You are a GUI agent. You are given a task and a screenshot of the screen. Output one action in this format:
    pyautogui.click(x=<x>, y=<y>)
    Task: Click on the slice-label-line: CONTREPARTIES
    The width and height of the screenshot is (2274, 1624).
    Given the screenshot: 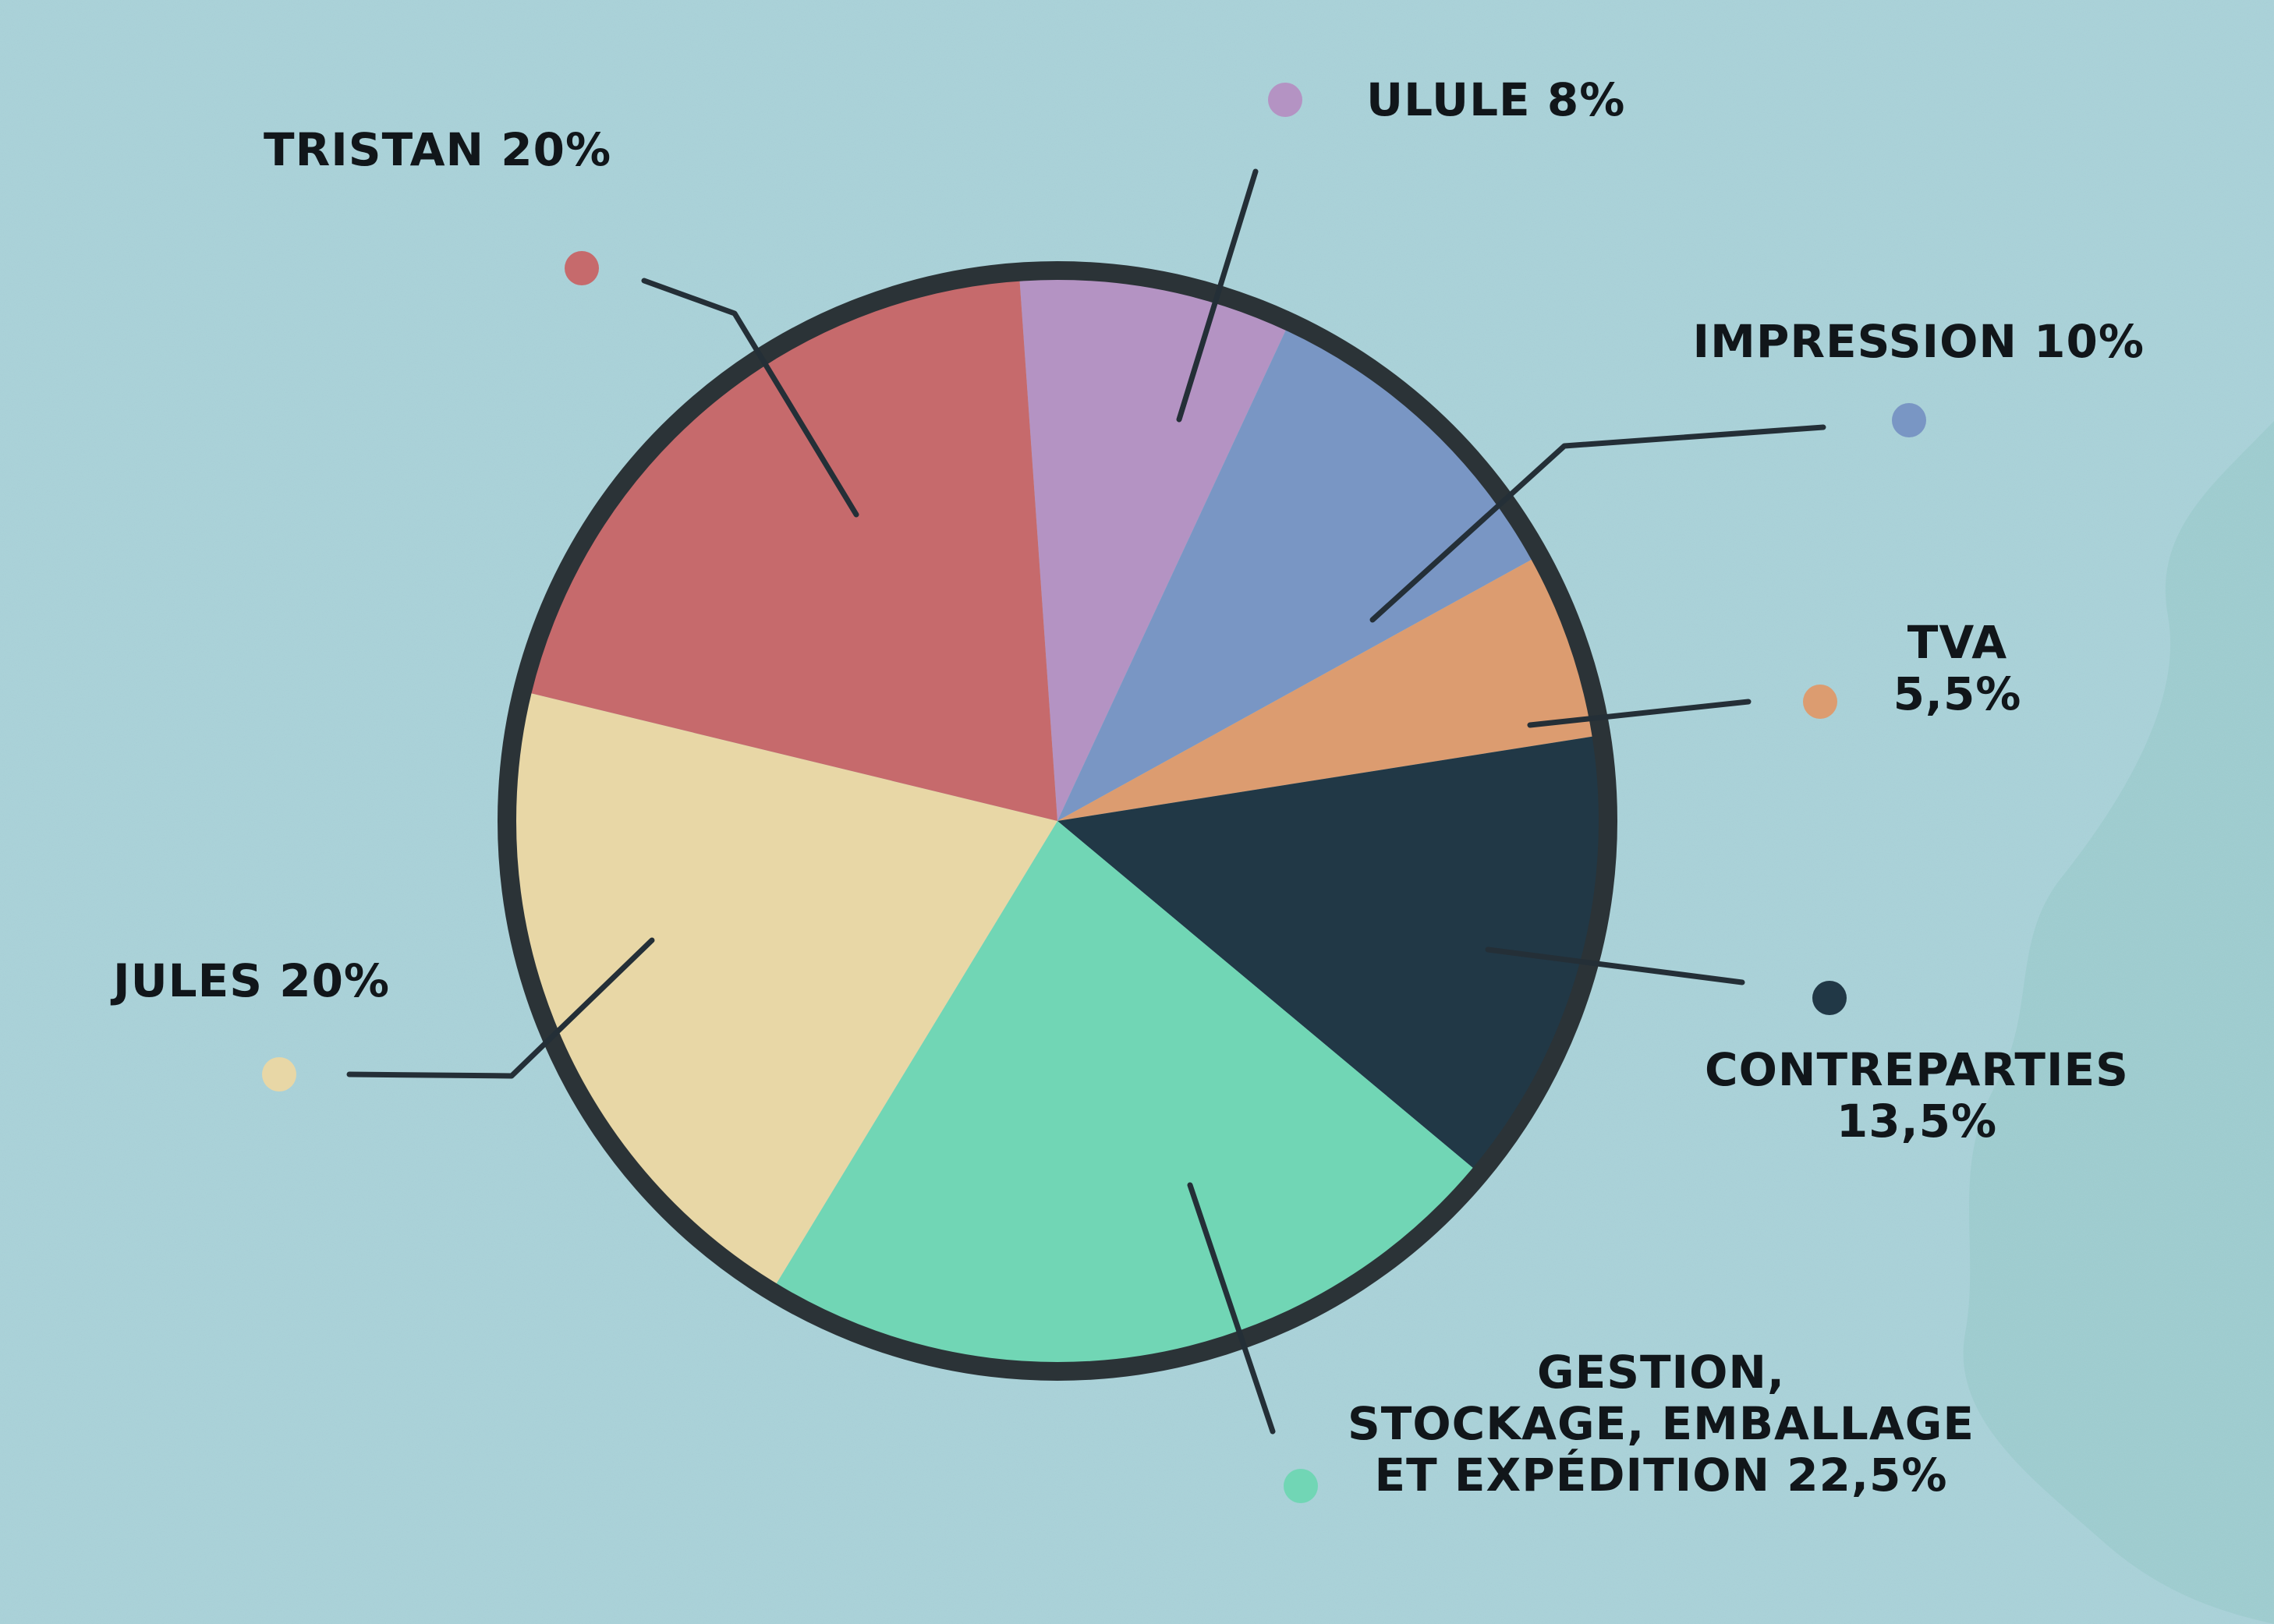 What is the action you would take?
    pyautogui.click(x=1917, y=1069)
    